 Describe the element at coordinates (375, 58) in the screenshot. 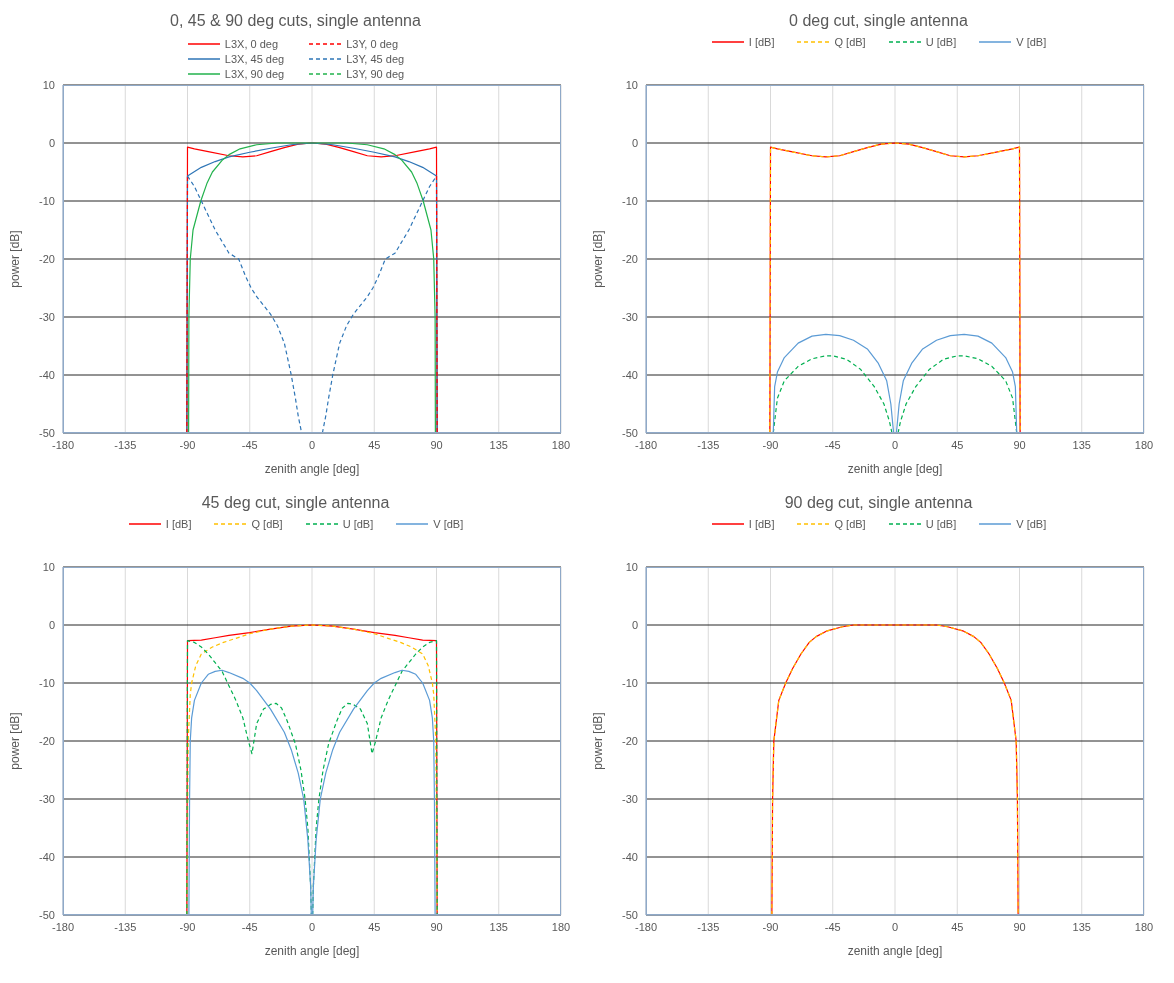

I see `legend-label: L3Y, 45 deg` at that location.